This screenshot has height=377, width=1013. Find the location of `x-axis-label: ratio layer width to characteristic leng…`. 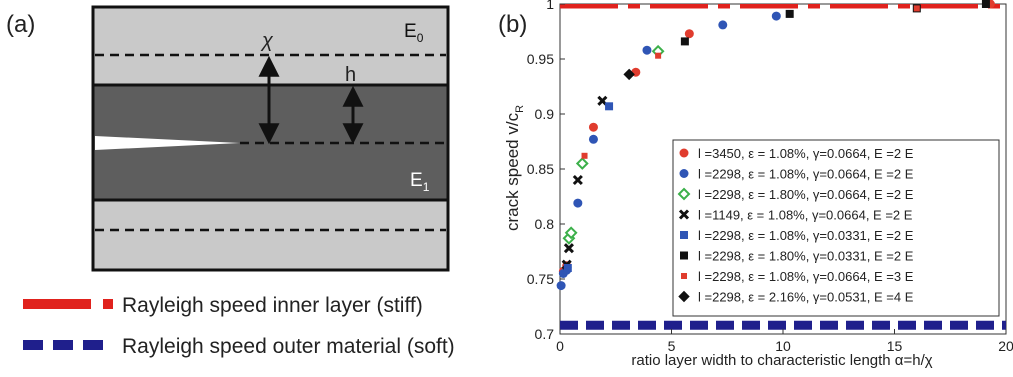

x-axis-label: ratio layer width to characteristic leng… is located at coordinates (781, 360).